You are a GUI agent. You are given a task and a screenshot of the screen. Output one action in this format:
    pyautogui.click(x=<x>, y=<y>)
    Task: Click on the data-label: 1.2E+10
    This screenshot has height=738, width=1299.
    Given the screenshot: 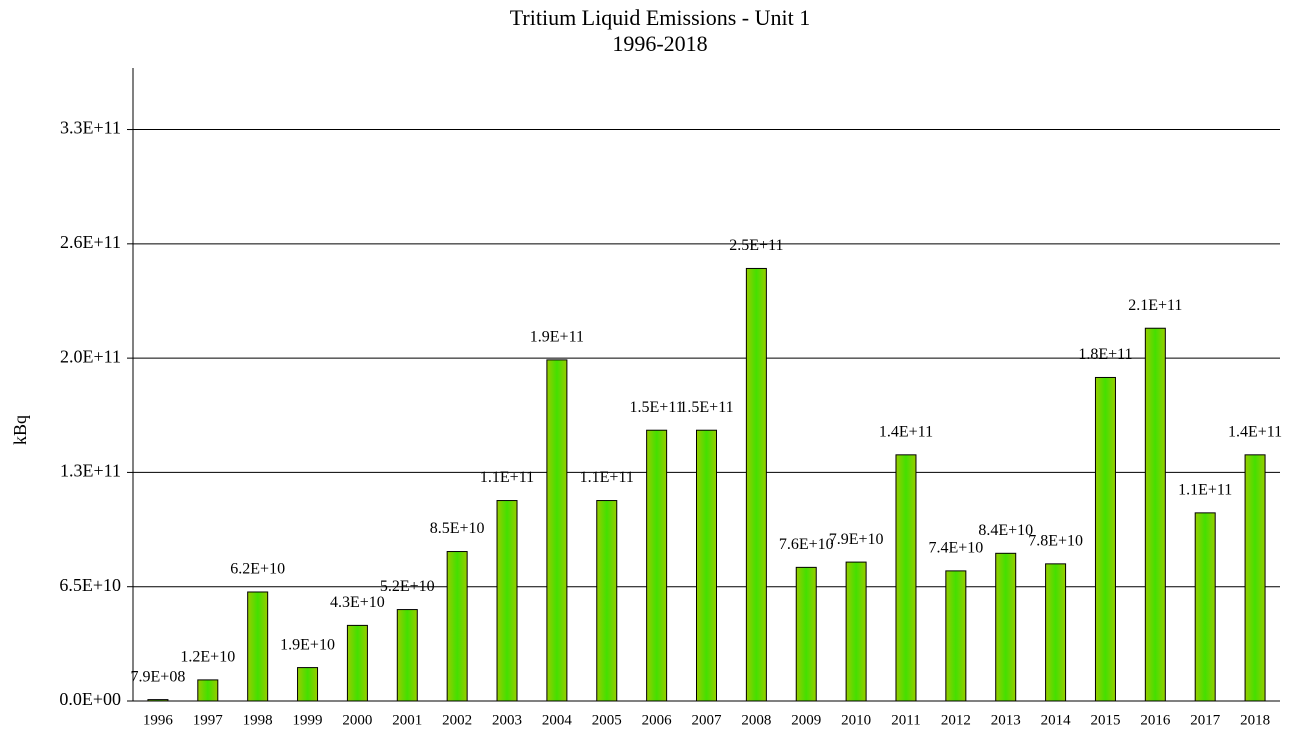 What is the action you would take?
    pyautogui.click(x=207, y=657)
    